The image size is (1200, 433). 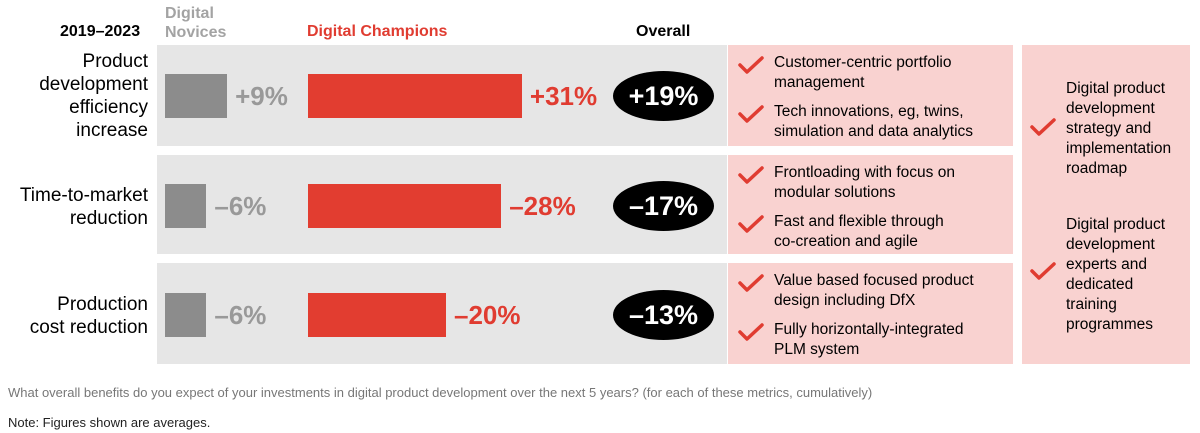 I want to click on strategy-line: programmes, so click(x=1109, y=324).